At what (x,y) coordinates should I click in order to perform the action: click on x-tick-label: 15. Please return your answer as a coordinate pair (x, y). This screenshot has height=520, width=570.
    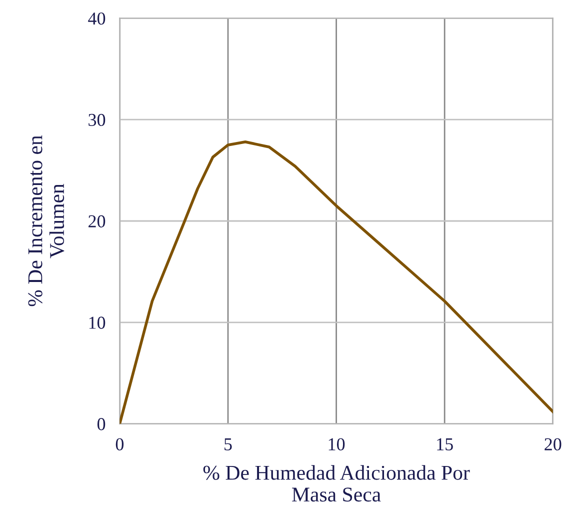
    Looking at the image, I should click on (445, 444).